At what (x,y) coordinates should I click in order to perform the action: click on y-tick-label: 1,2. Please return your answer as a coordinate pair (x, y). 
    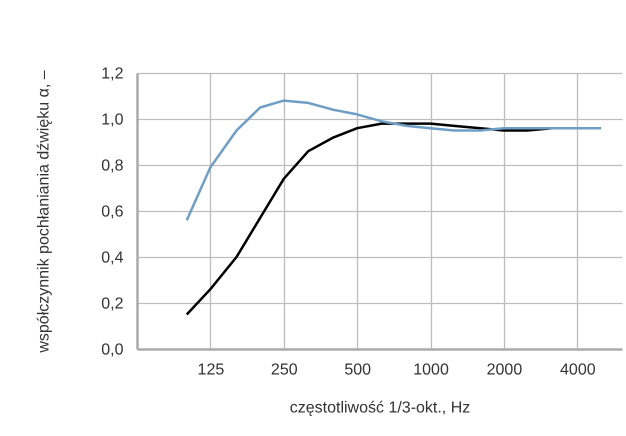
    Looking at the image, I should click on (112, 74).